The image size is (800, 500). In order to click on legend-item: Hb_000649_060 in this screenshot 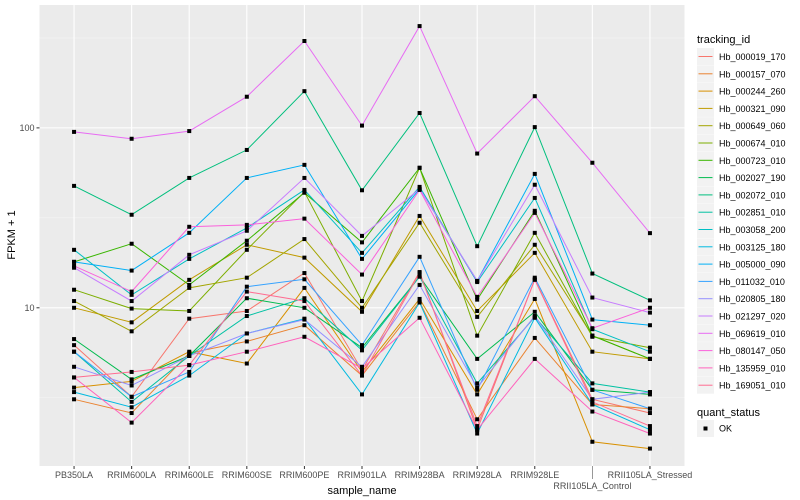, I will do `click(741, 126)`.